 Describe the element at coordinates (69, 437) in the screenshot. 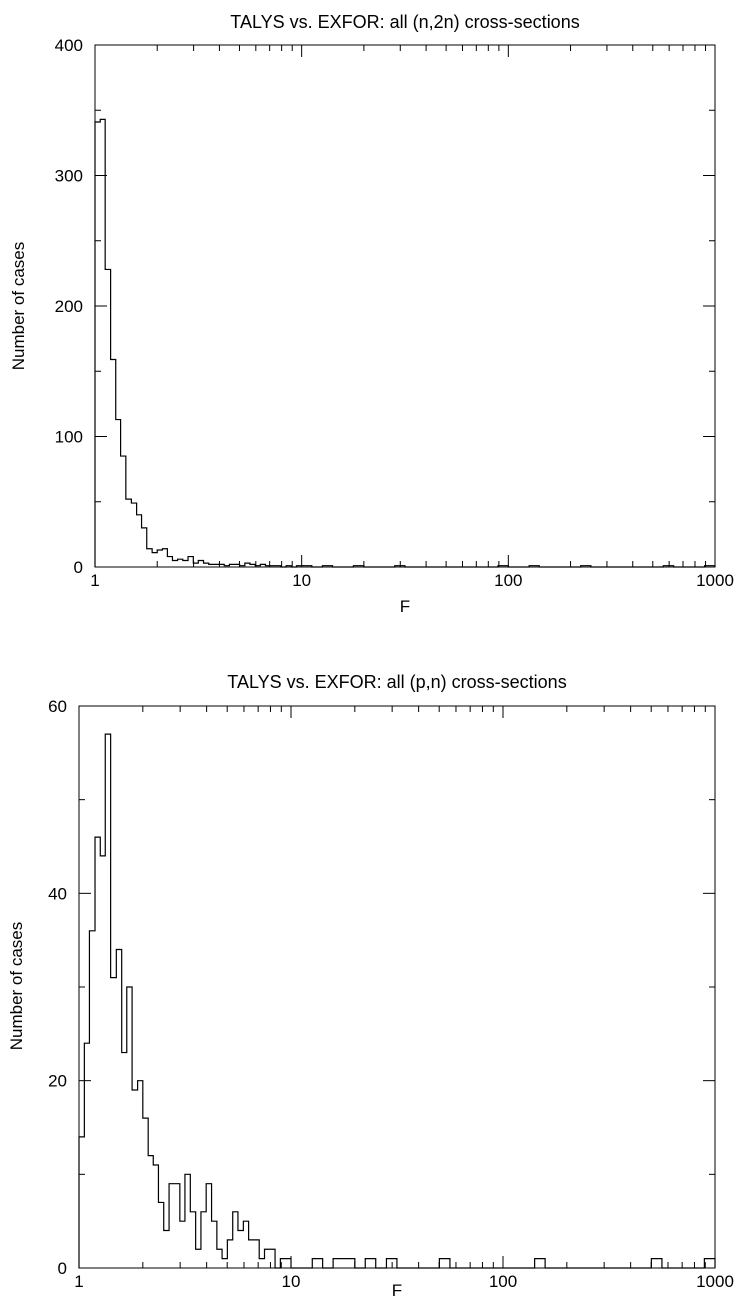

I see `y-tick-label: 100` at that location.